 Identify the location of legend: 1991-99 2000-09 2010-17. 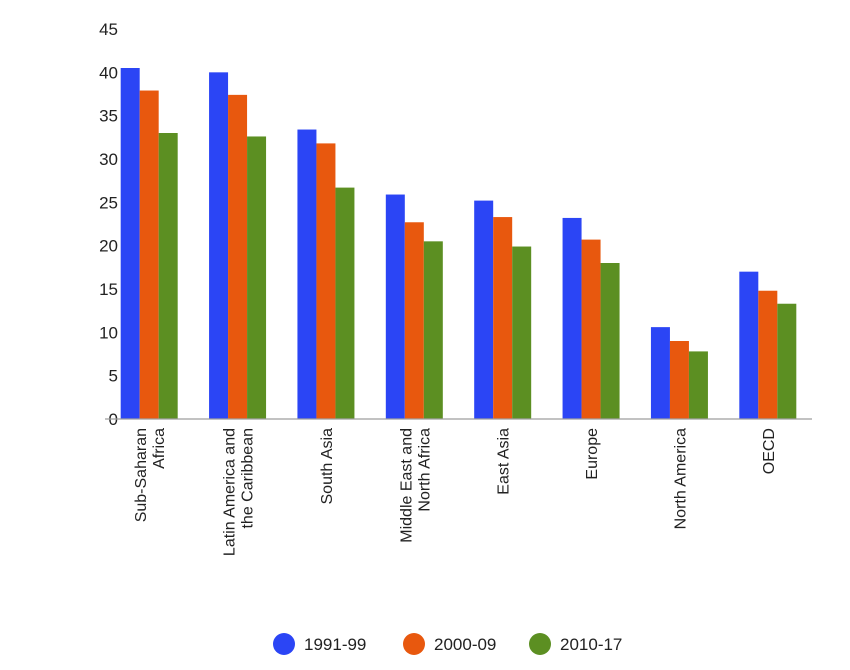
(447, 644).